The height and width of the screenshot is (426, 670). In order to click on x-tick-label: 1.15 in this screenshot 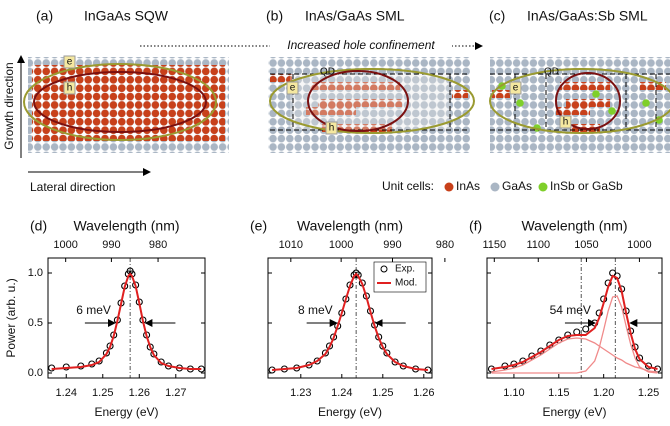, I will do `click(558, 393)`.